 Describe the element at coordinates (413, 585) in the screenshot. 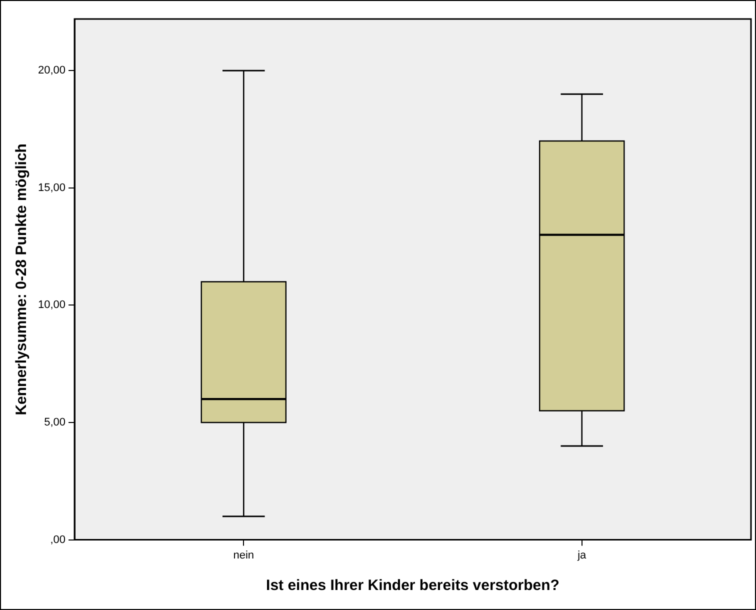

I see `x-axis-title: Ist eines Ihrer Kinder bereits verstorben?` at that location.